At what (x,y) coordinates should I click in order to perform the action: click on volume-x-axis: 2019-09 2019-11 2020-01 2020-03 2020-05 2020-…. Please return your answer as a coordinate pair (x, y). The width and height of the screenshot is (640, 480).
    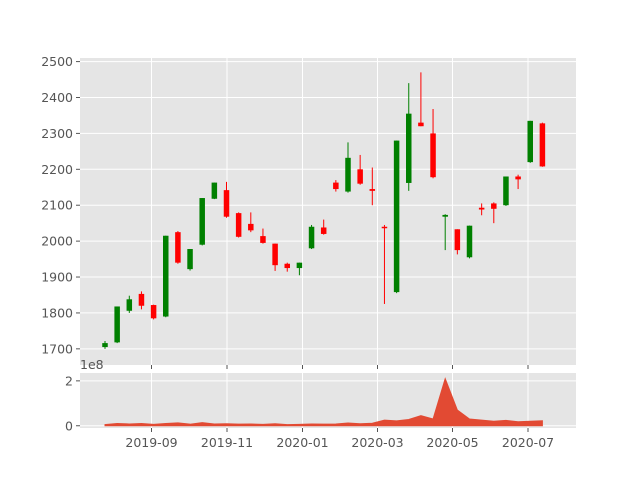
    Looking at the image, I should click on (339, 439).